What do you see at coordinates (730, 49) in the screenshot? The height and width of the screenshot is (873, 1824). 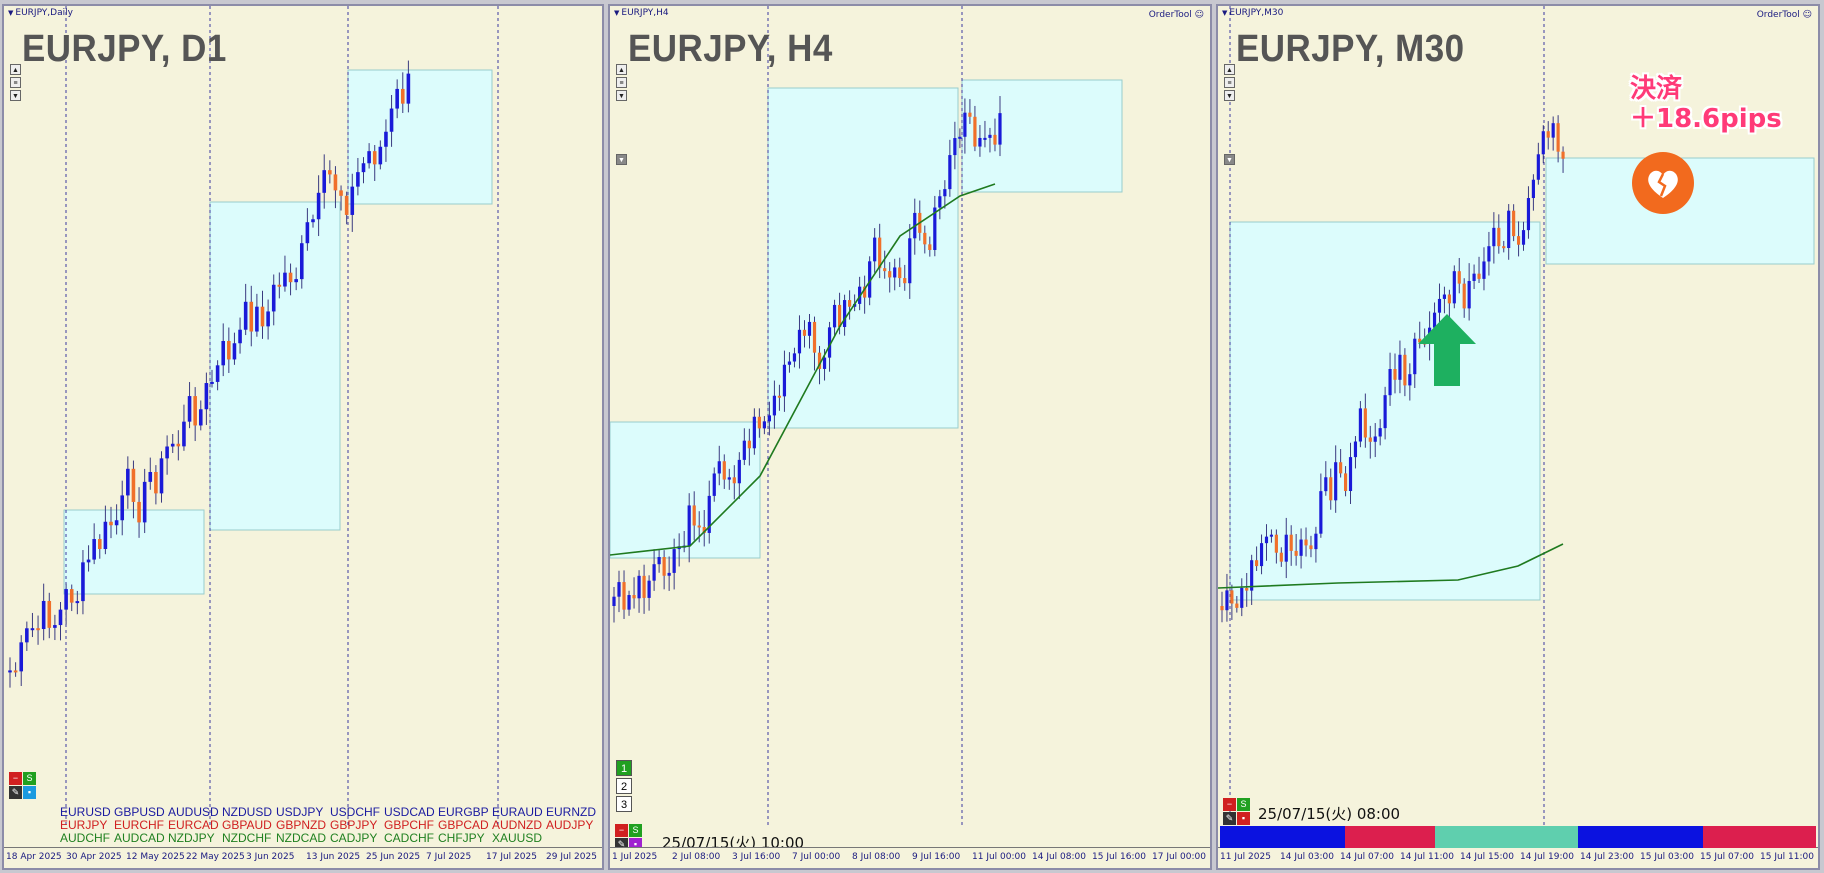 I see `symbol-timeframe-title: EURJPY, H4` at bounding box center [730, 49].